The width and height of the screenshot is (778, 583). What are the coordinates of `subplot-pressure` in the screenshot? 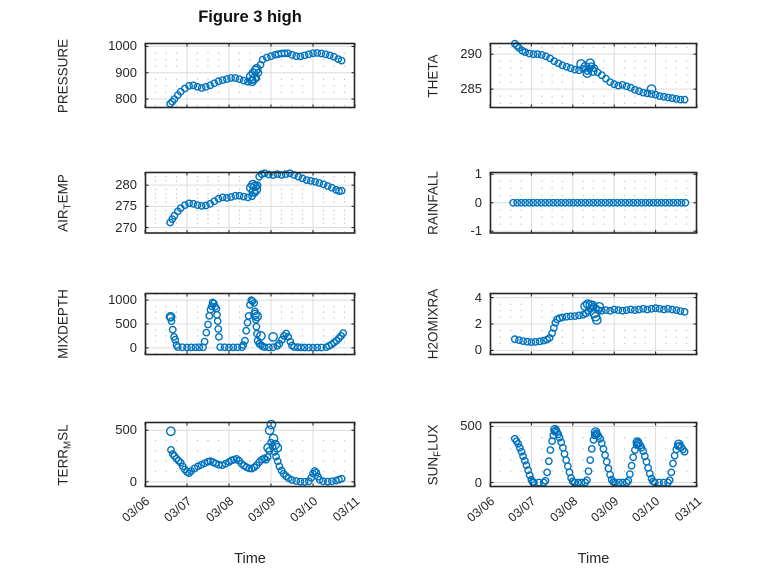 It's located at (250, 75).